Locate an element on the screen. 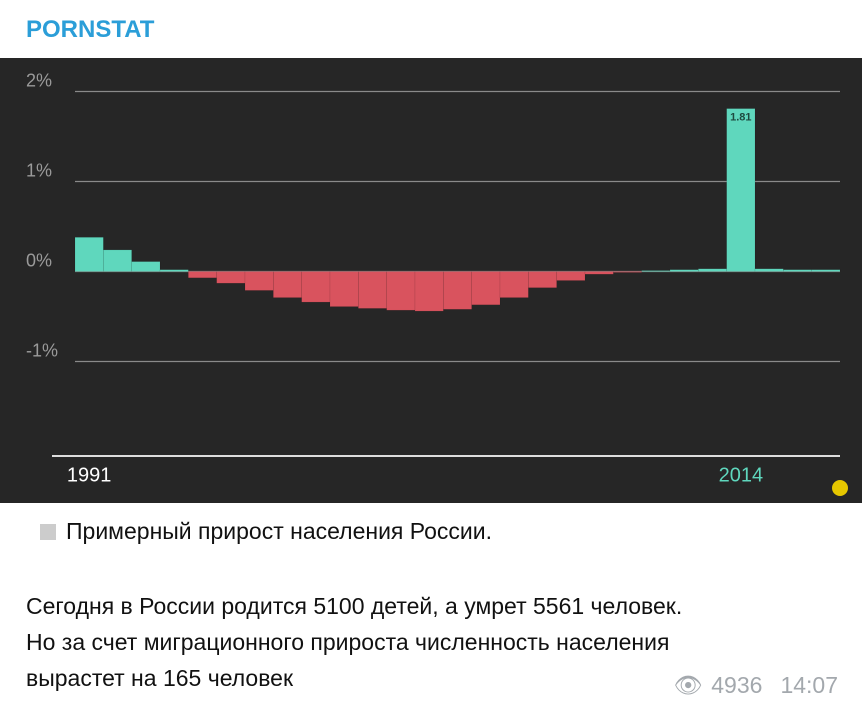 The height and width of the screenshot is (704, 862). y-tick-label: -1% is located at coordinates (42, 350).